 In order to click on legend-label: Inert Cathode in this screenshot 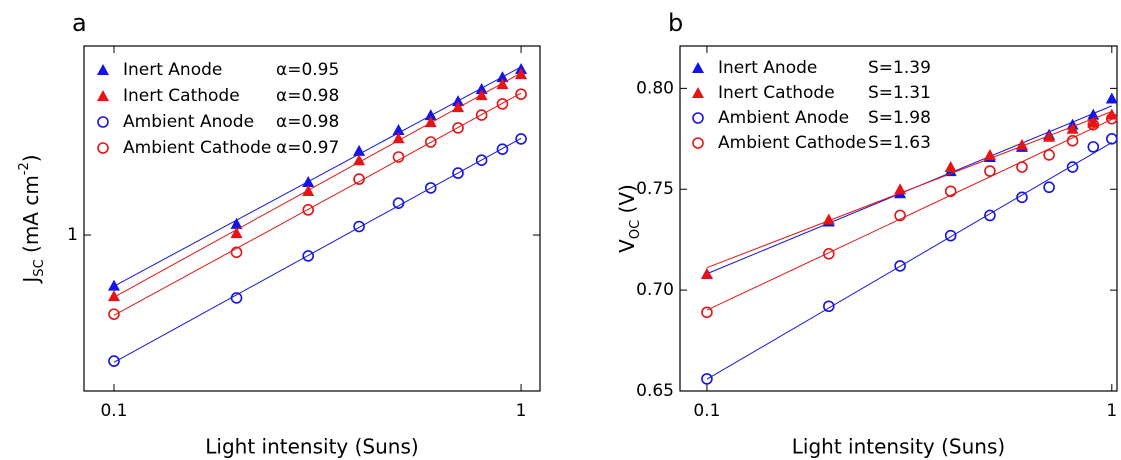, I will do `click(181, 96)`.